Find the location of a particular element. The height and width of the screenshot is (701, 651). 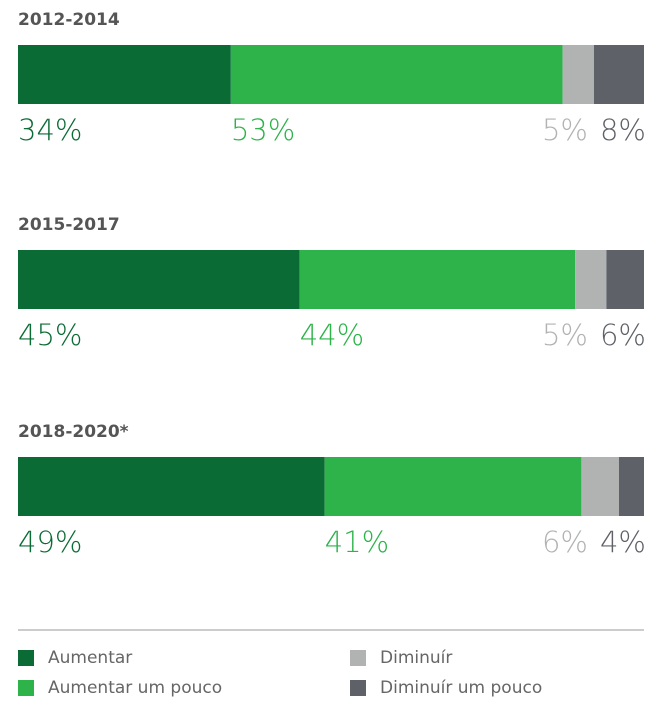

value-label: 34% is located at coordinates (50, 130).